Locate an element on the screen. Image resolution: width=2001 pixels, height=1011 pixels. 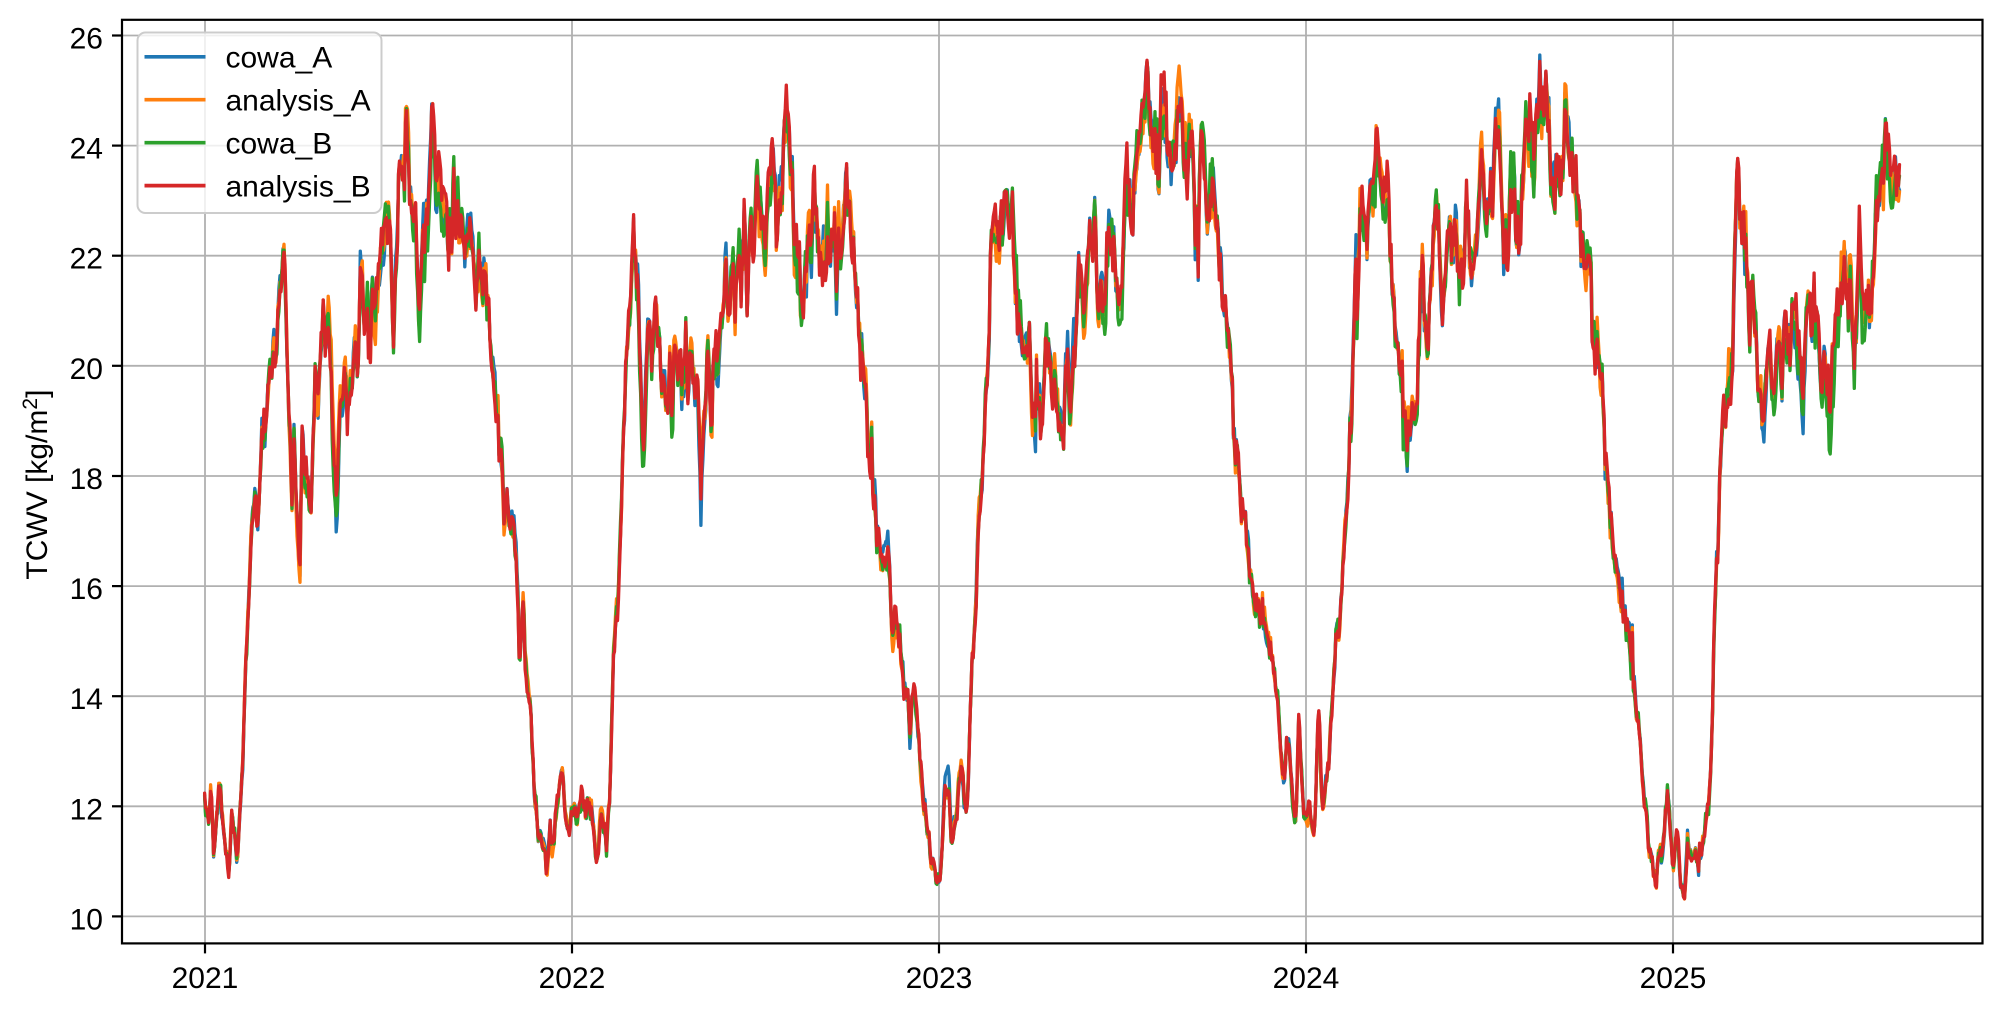
svg-text: cowa_B is located at coordinates (279, 144).